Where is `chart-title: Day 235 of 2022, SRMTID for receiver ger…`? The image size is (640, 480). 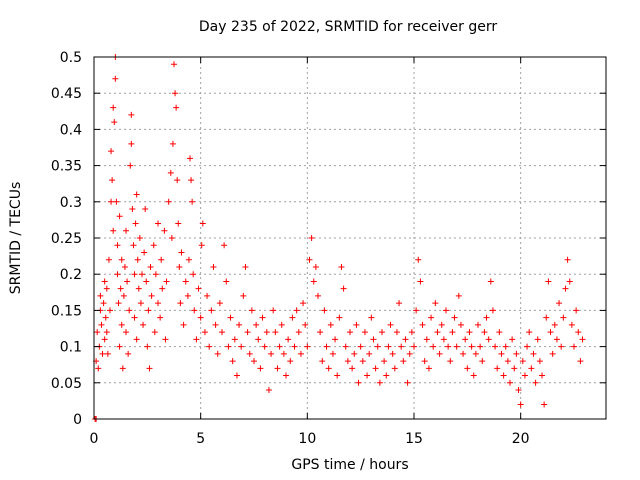
chart-title: Day 235 of 2022, SRMTID for receiver ger… is located at coordinates (348, 27).